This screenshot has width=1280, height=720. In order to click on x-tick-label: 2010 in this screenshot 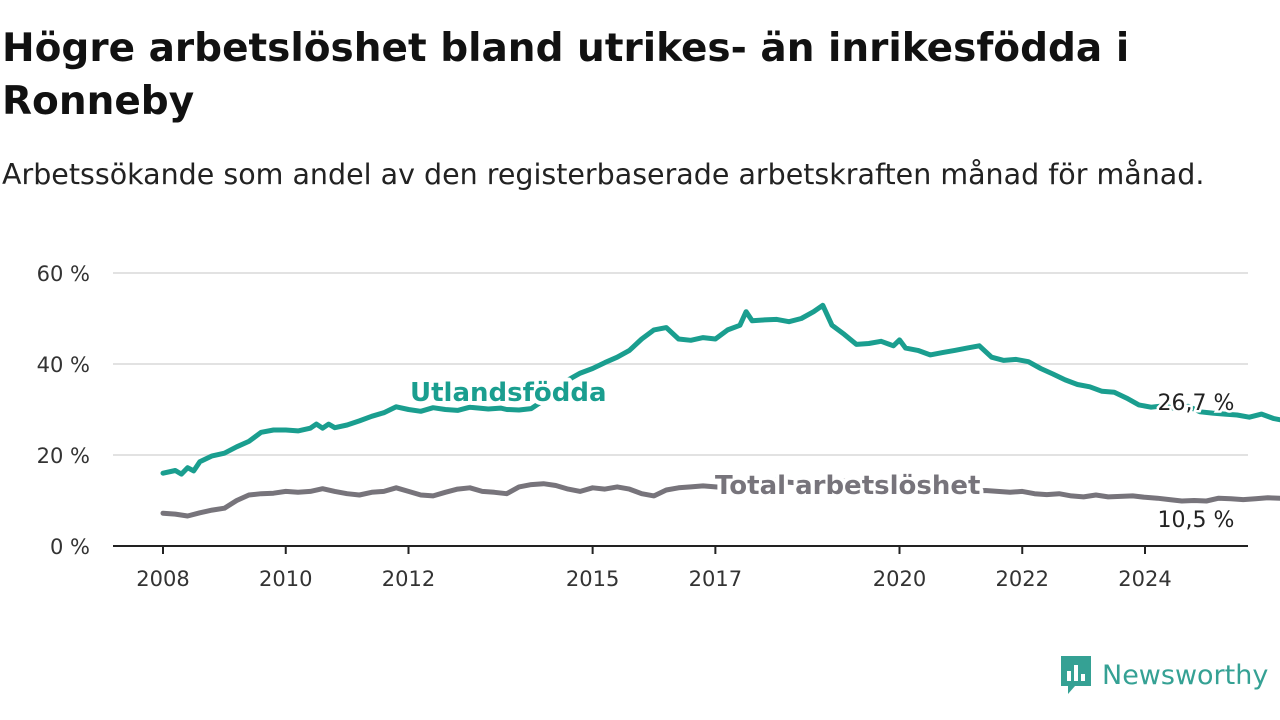, I will do `click(285, 579)`.